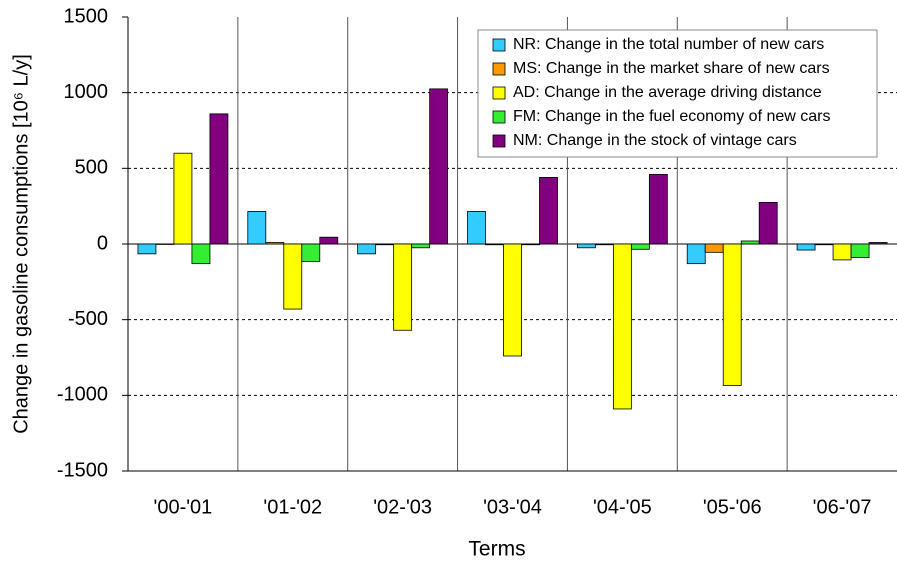 Image resolution: width=897 pixels, height=567 pixels. Describe the element at coordinates (512, 507) in the screenshot. I see `x-tick-label: '03-'04` at that location.